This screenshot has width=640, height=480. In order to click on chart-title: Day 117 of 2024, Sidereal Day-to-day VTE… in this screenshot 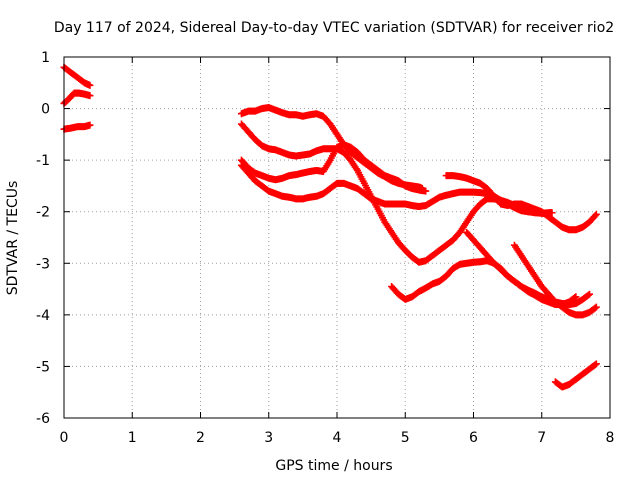, I will do `click(334, 28)`.